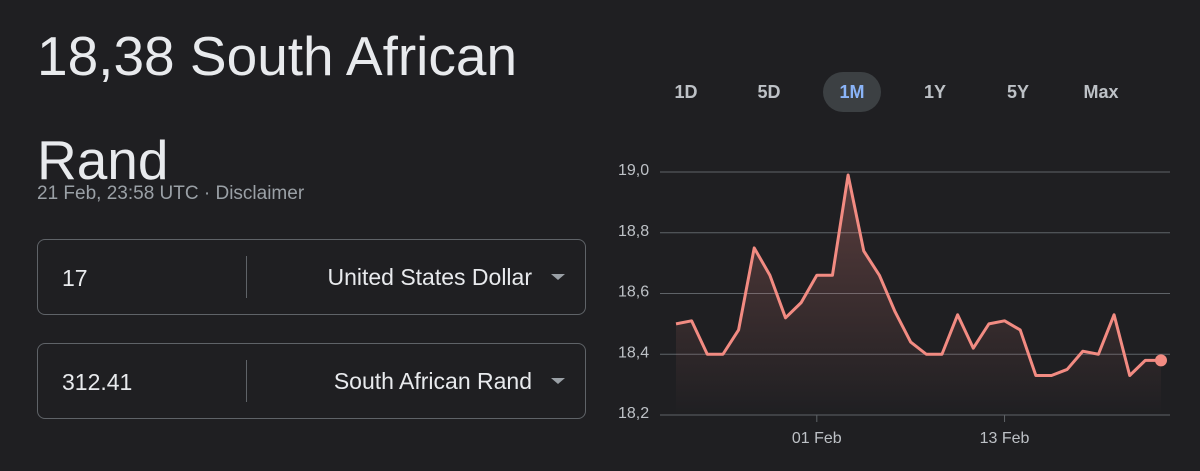  I want to click on range-button: 5D, so click(769, 92).